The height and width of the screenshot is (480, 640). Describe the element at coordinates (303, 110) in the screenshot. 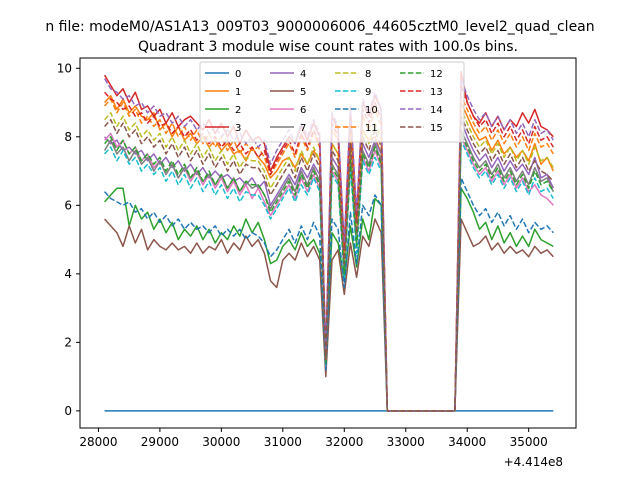

I see `legend-label: 6` at that location.